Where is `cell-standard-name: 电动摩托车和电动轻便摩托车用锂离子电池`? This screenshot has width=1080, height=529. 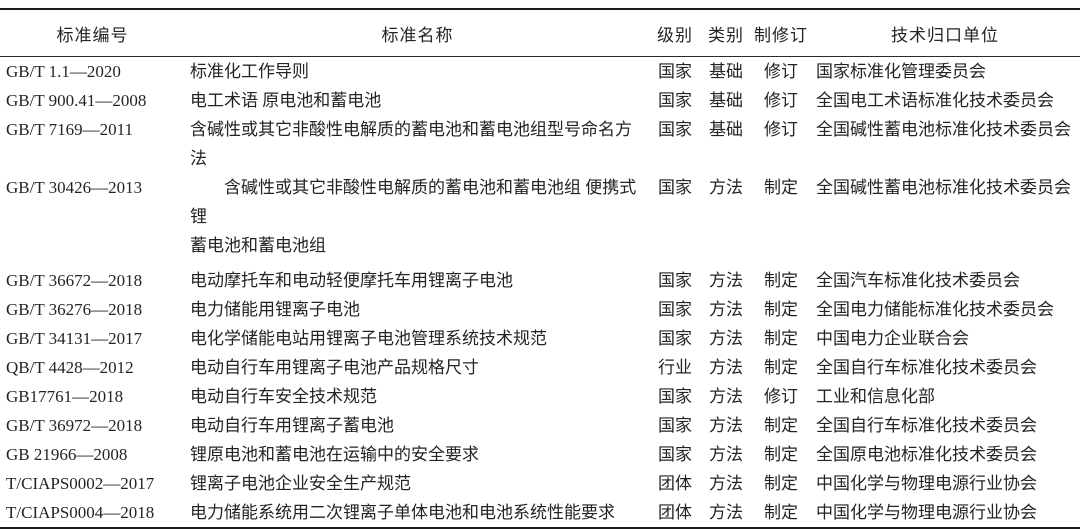
cell-standard-name: 电动摩托车和电动轻便摩托车用锂离子电池 is located at coordinates (351, 280).